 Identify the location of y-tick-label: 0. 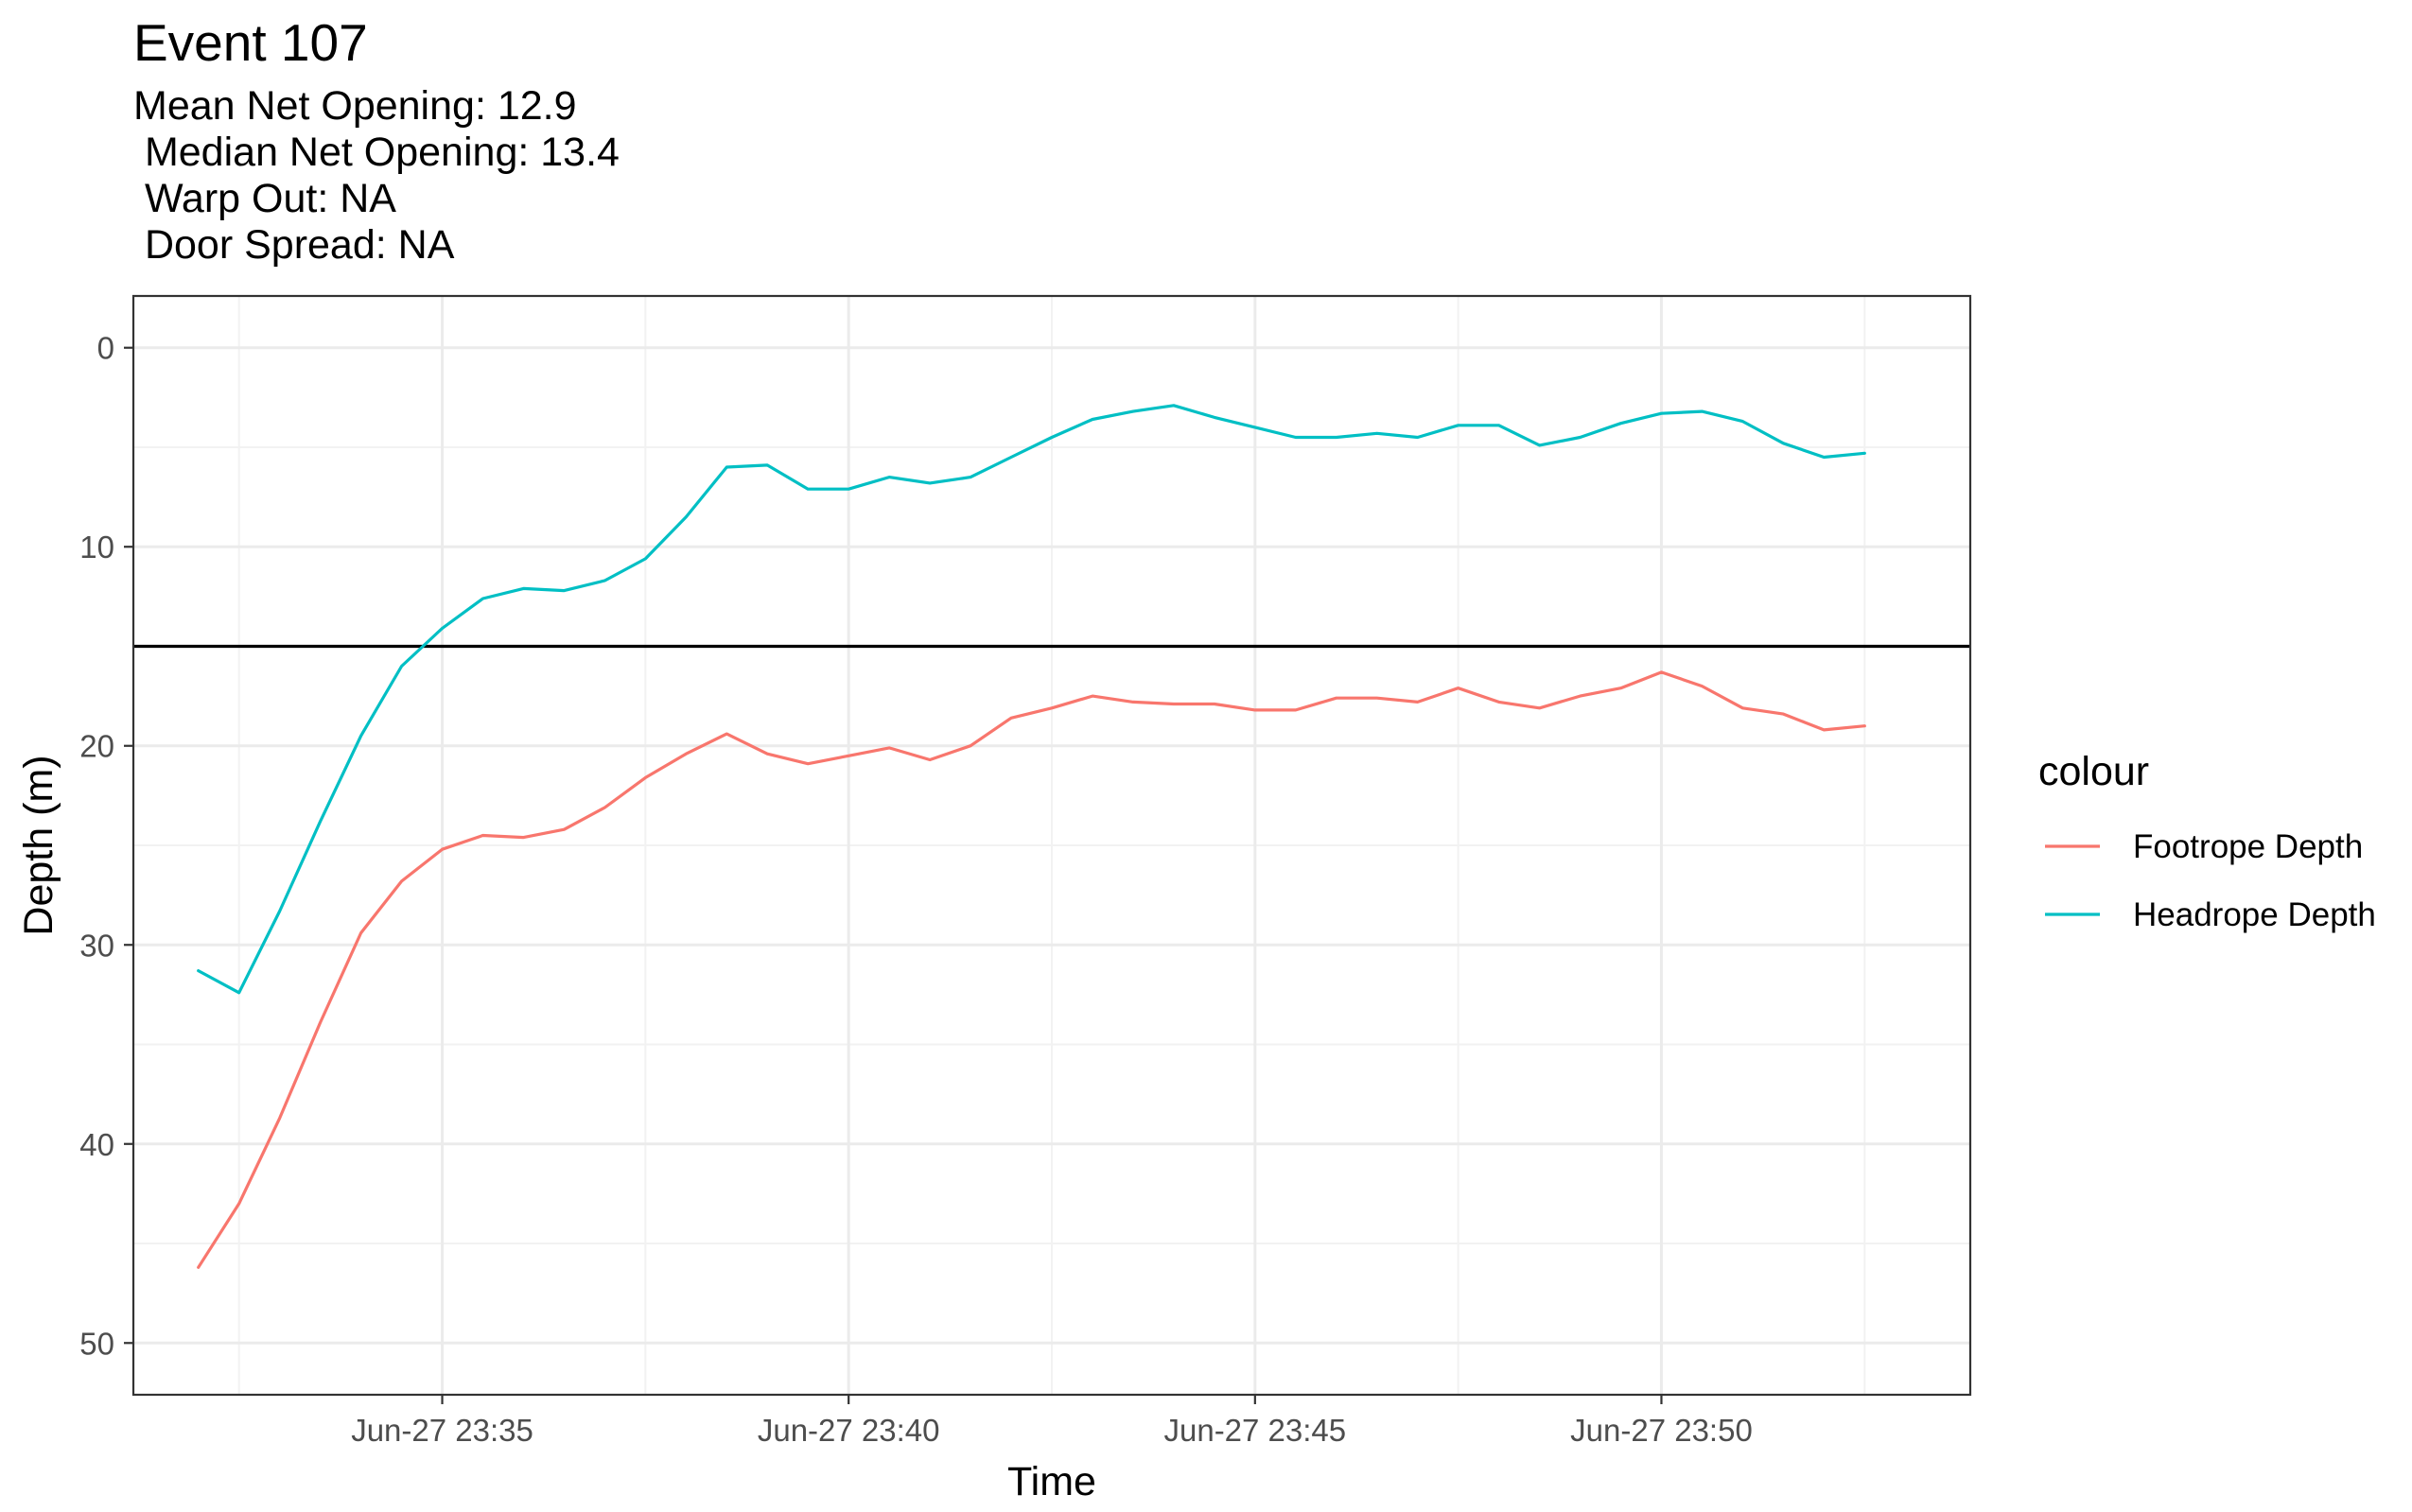
(105, 349).